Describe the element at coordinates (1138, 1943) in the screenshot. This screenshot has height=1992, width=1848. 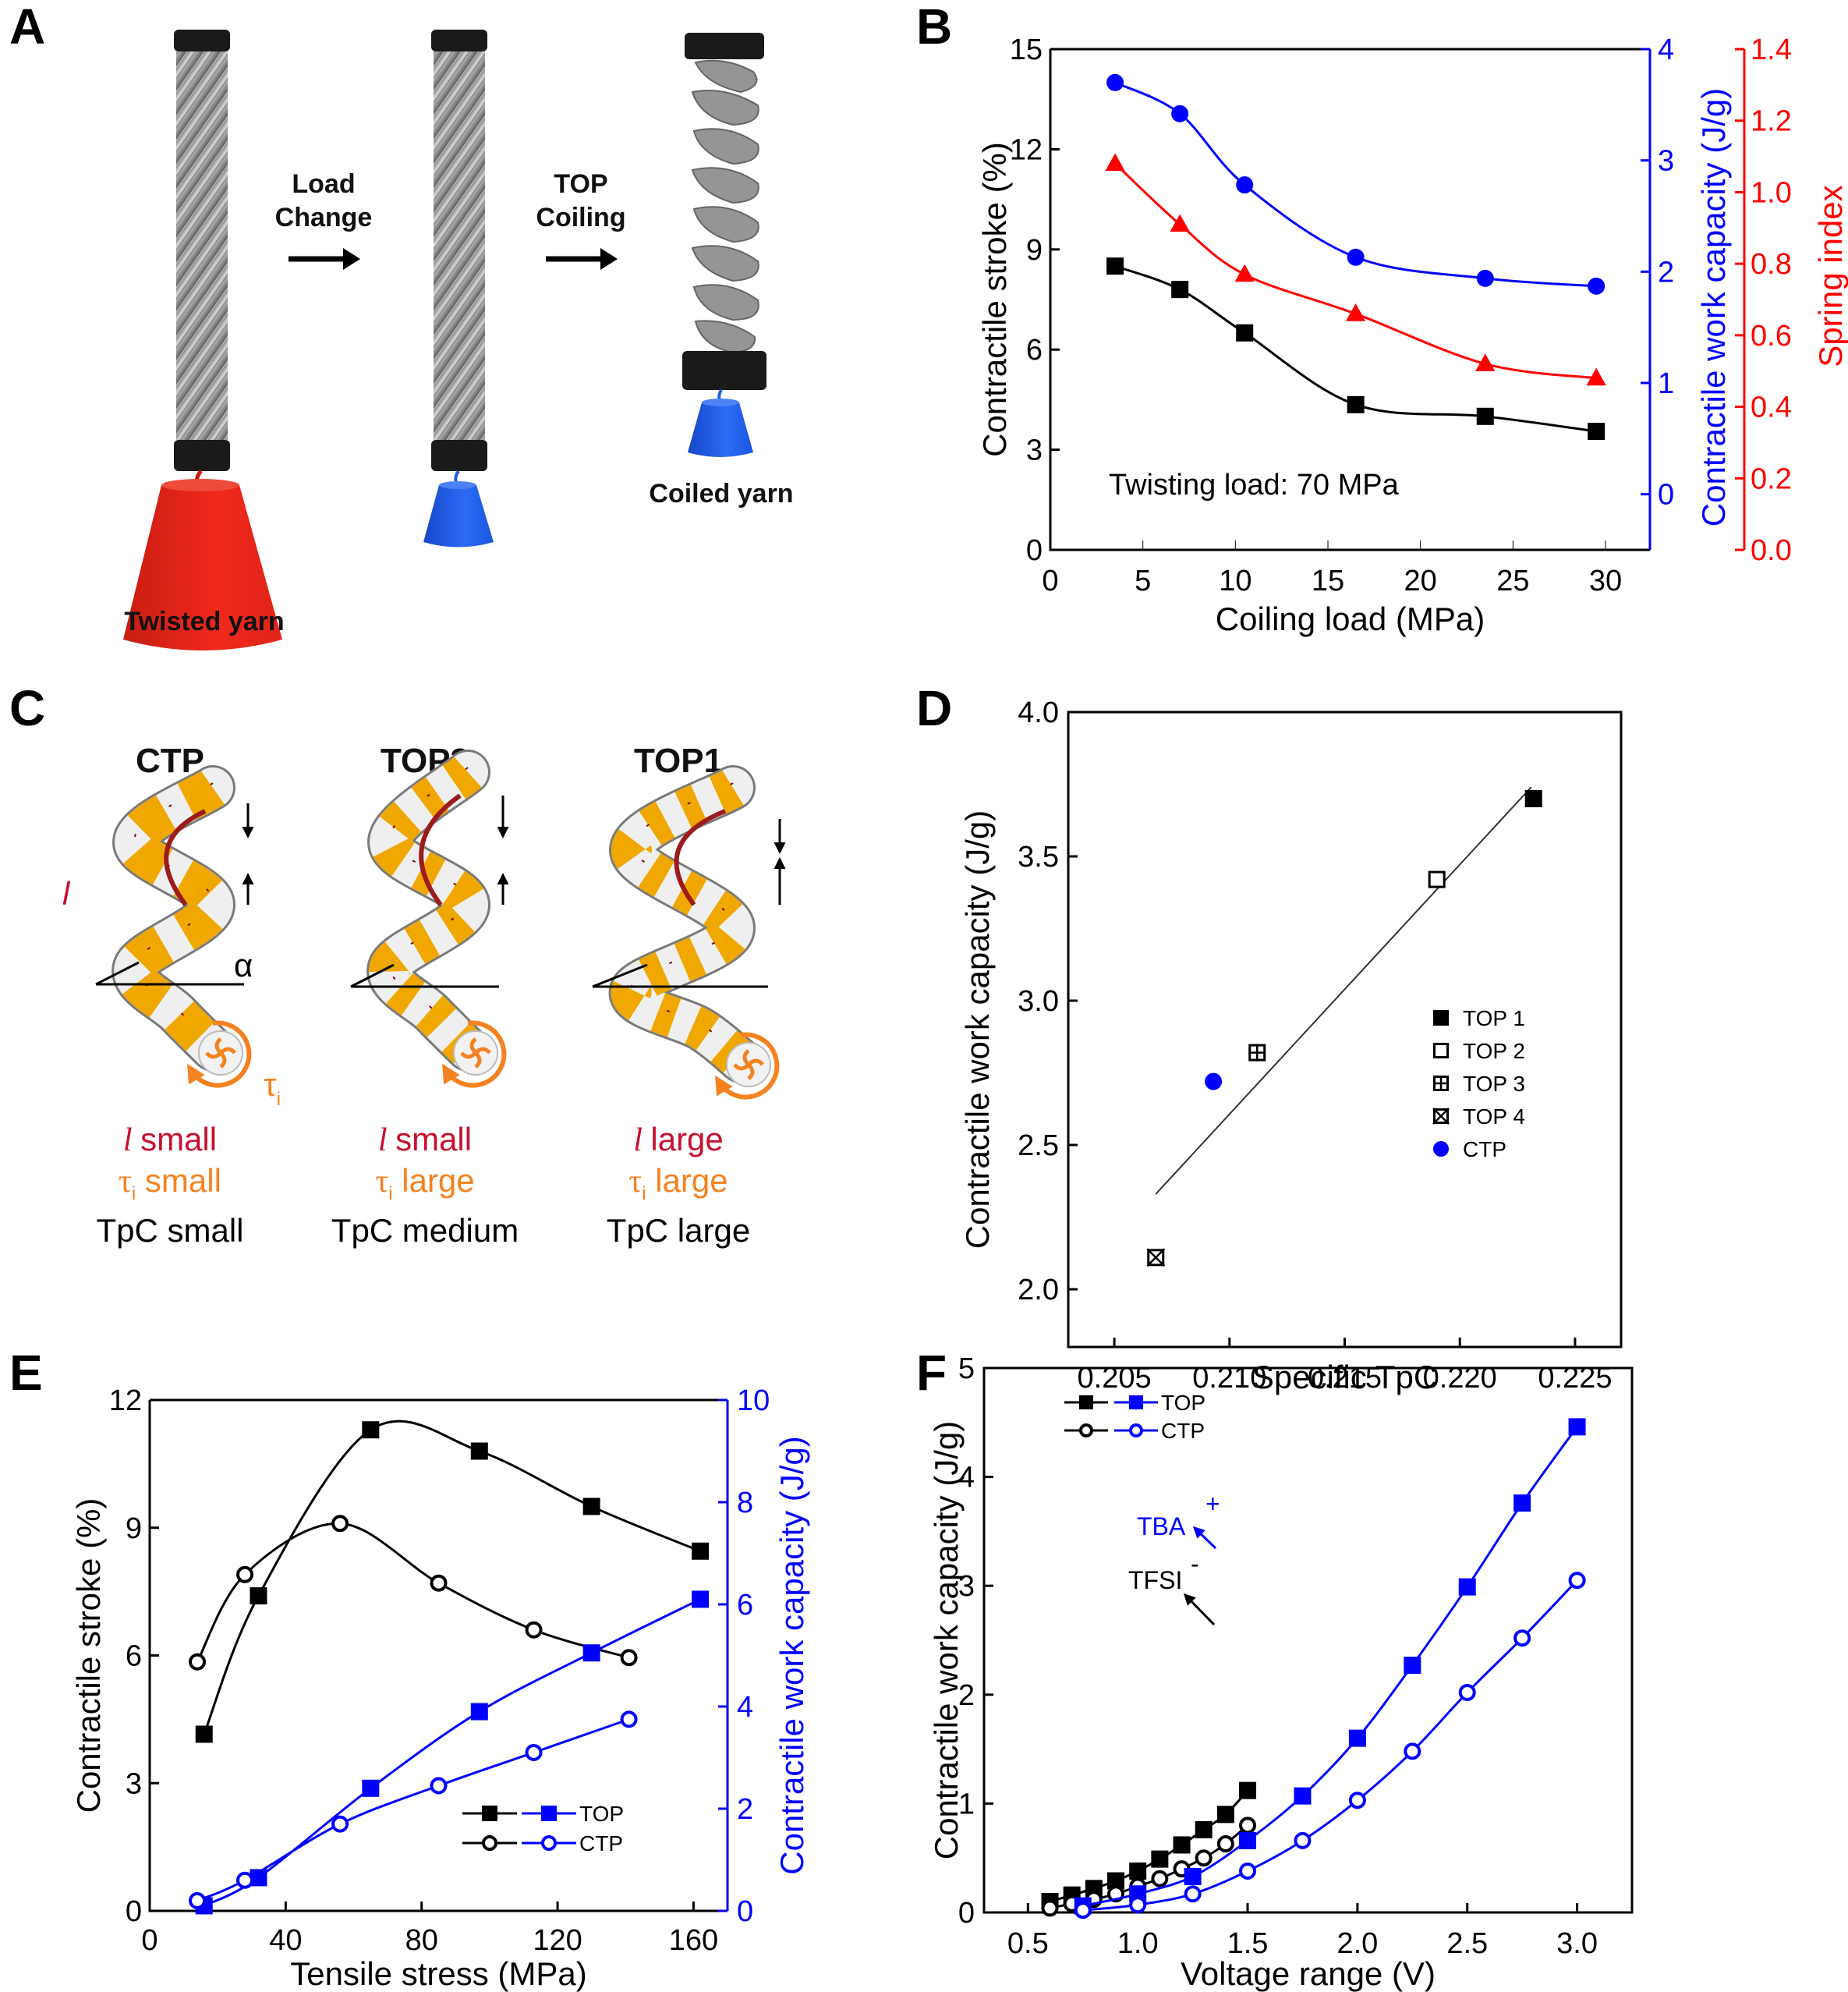
I see `x-tick-label: 1.0` at that location.